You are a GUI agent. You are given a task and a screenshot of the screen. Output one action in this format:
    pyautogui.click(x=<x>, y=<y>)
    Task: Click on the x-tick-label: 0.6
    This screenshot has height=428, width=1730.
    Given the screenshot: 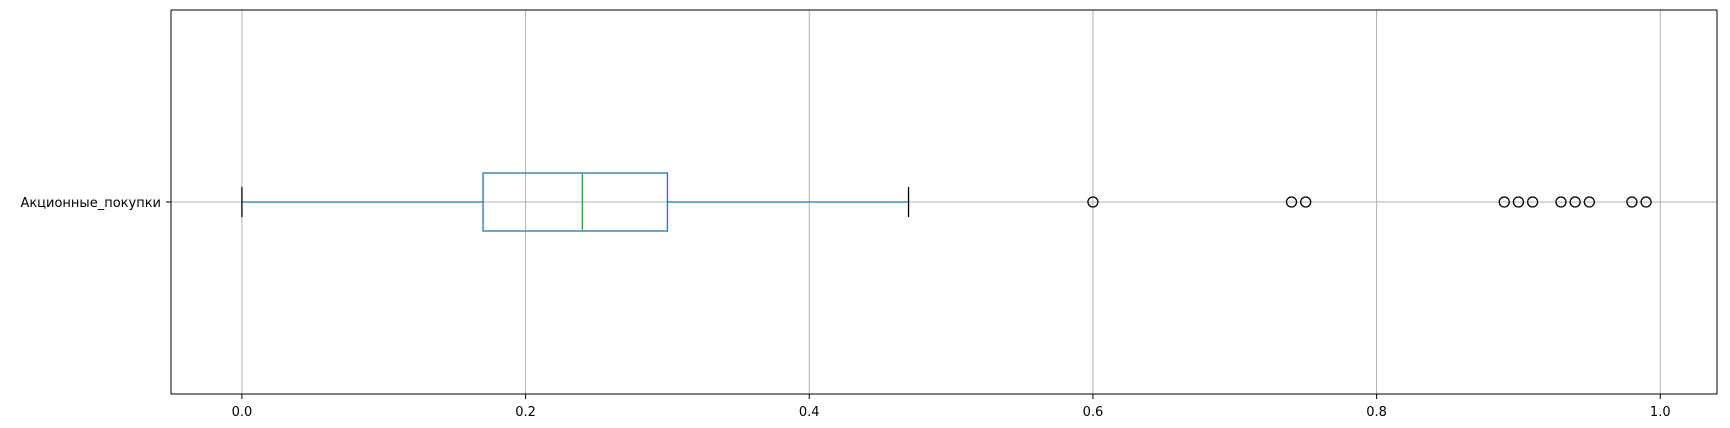 What is the action you would take?
    pyautogui.click(x=1093, y=412)
    